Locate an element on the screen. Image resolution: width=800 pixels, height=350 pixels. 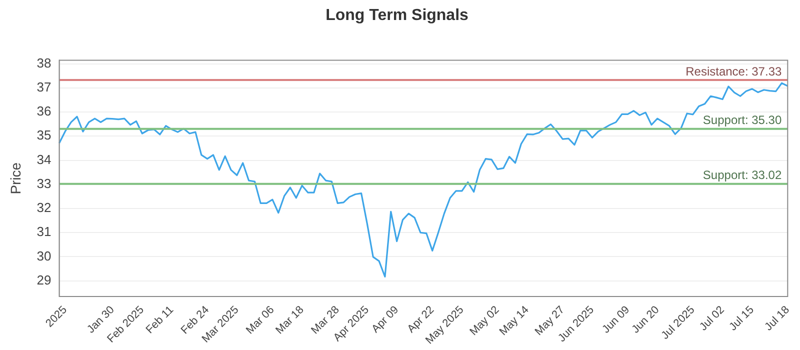
y-axis-title: Price is located at coordinates (15, 178).